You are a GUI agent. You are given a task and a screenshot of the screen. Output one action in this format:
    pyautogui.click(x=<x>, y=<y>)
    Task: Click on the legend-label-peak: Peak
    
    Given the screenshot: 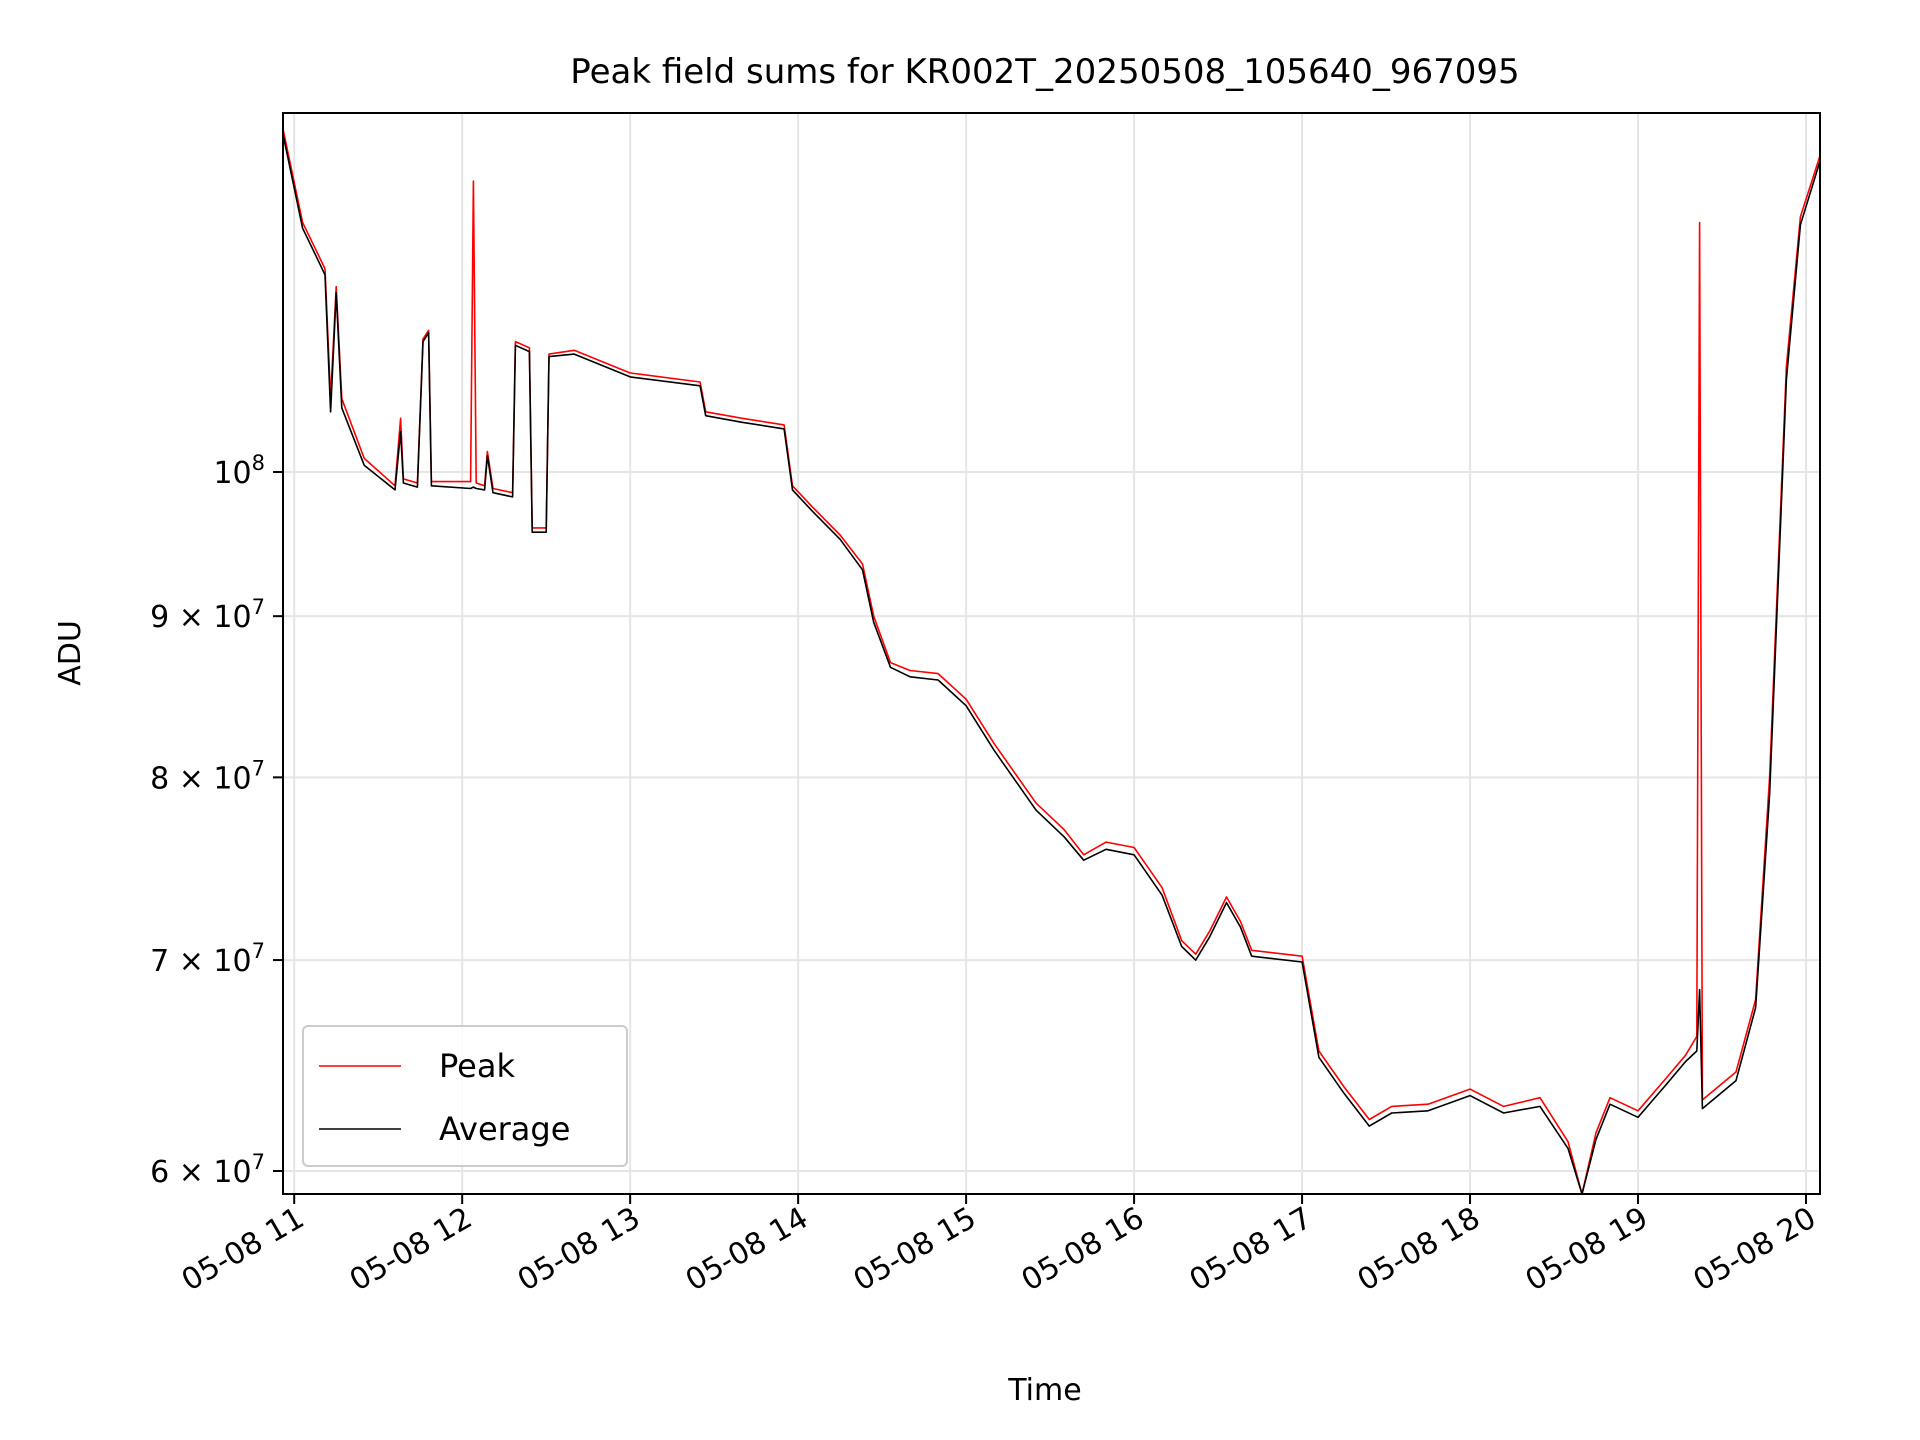 What is the action you would take?
    pyautogui.click(x=477, y=1066)
    